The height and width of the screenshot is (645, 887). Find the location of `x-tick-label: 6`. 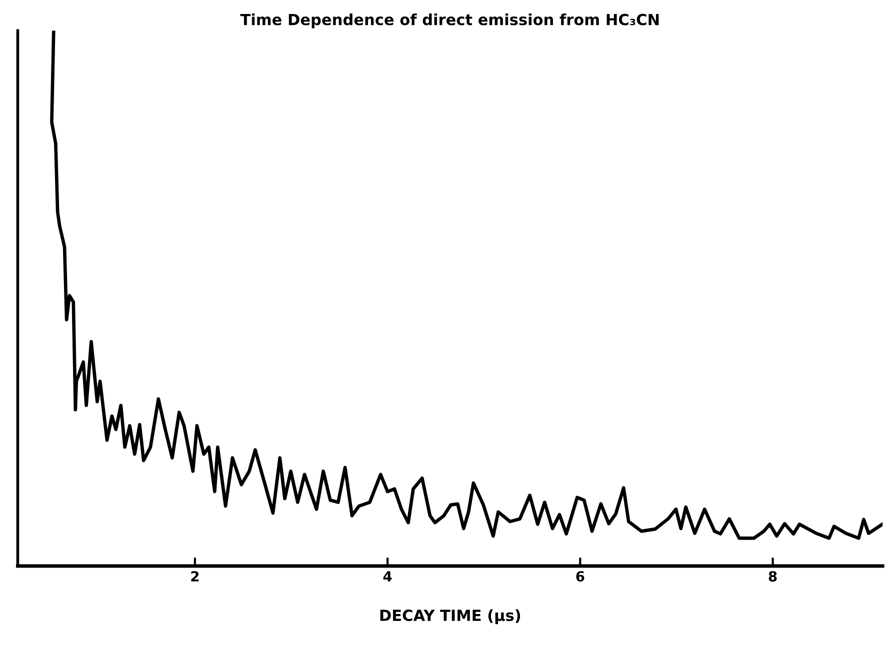

x-tick-label: 6 is located at coordinates (580, 576).